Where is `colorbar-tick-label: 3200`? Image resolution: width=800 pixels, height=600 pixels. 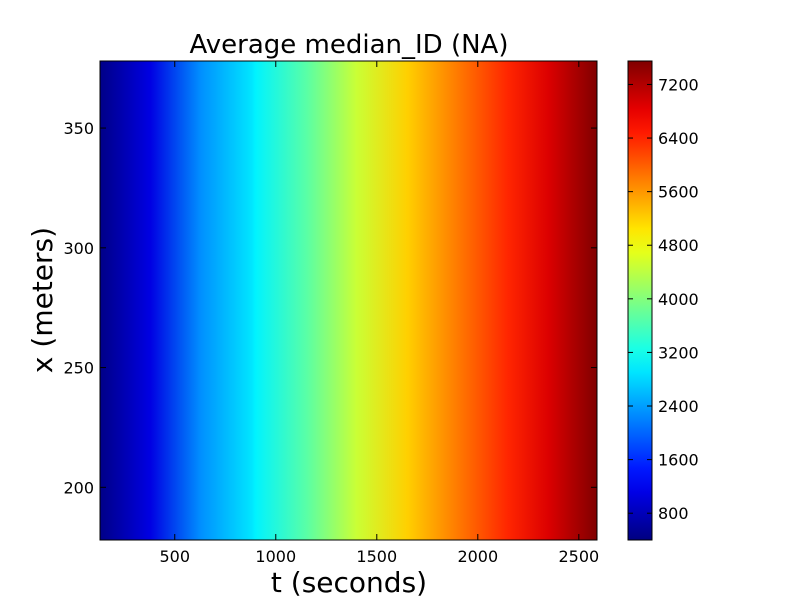 colorbar-tick-label: 3200 is located at coordinates (678, 352).